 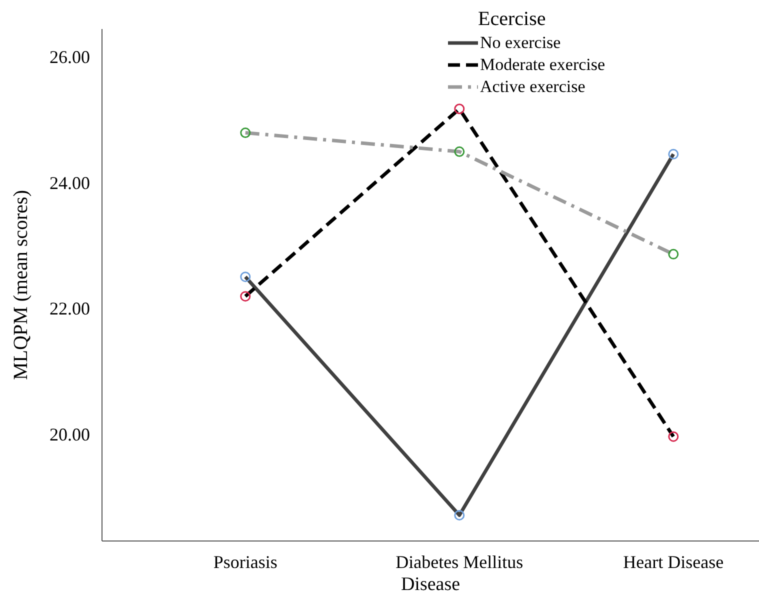 I want to click on y-tick-label: 20.00, so click(x=70, y=434).